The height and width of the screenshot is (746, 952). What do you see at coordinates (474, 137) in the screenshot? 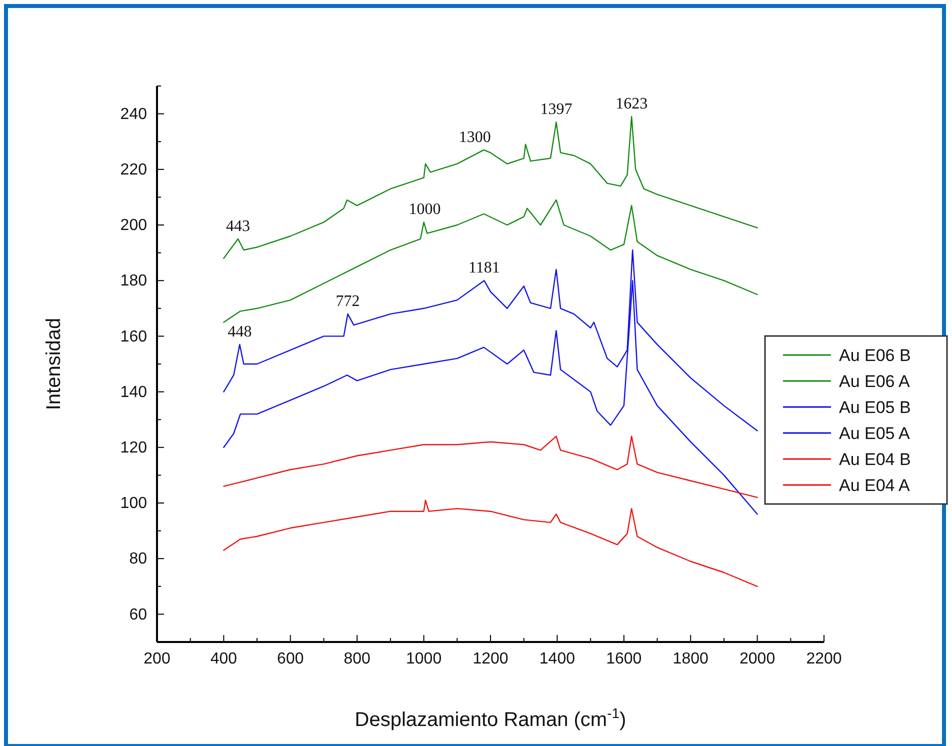
I see `annotation: 1300` at bounding box center [474, 137].